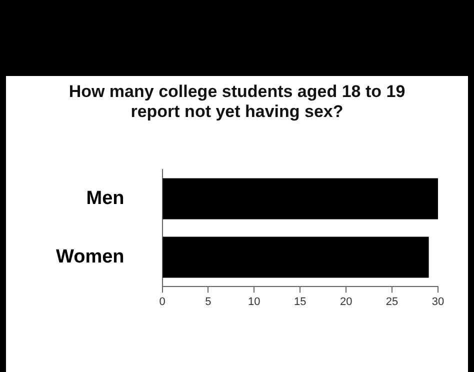 Image resolution: width=474 pixels, height=372 pixels. I want to click on x-tick-label: 10, so click(254, 302).